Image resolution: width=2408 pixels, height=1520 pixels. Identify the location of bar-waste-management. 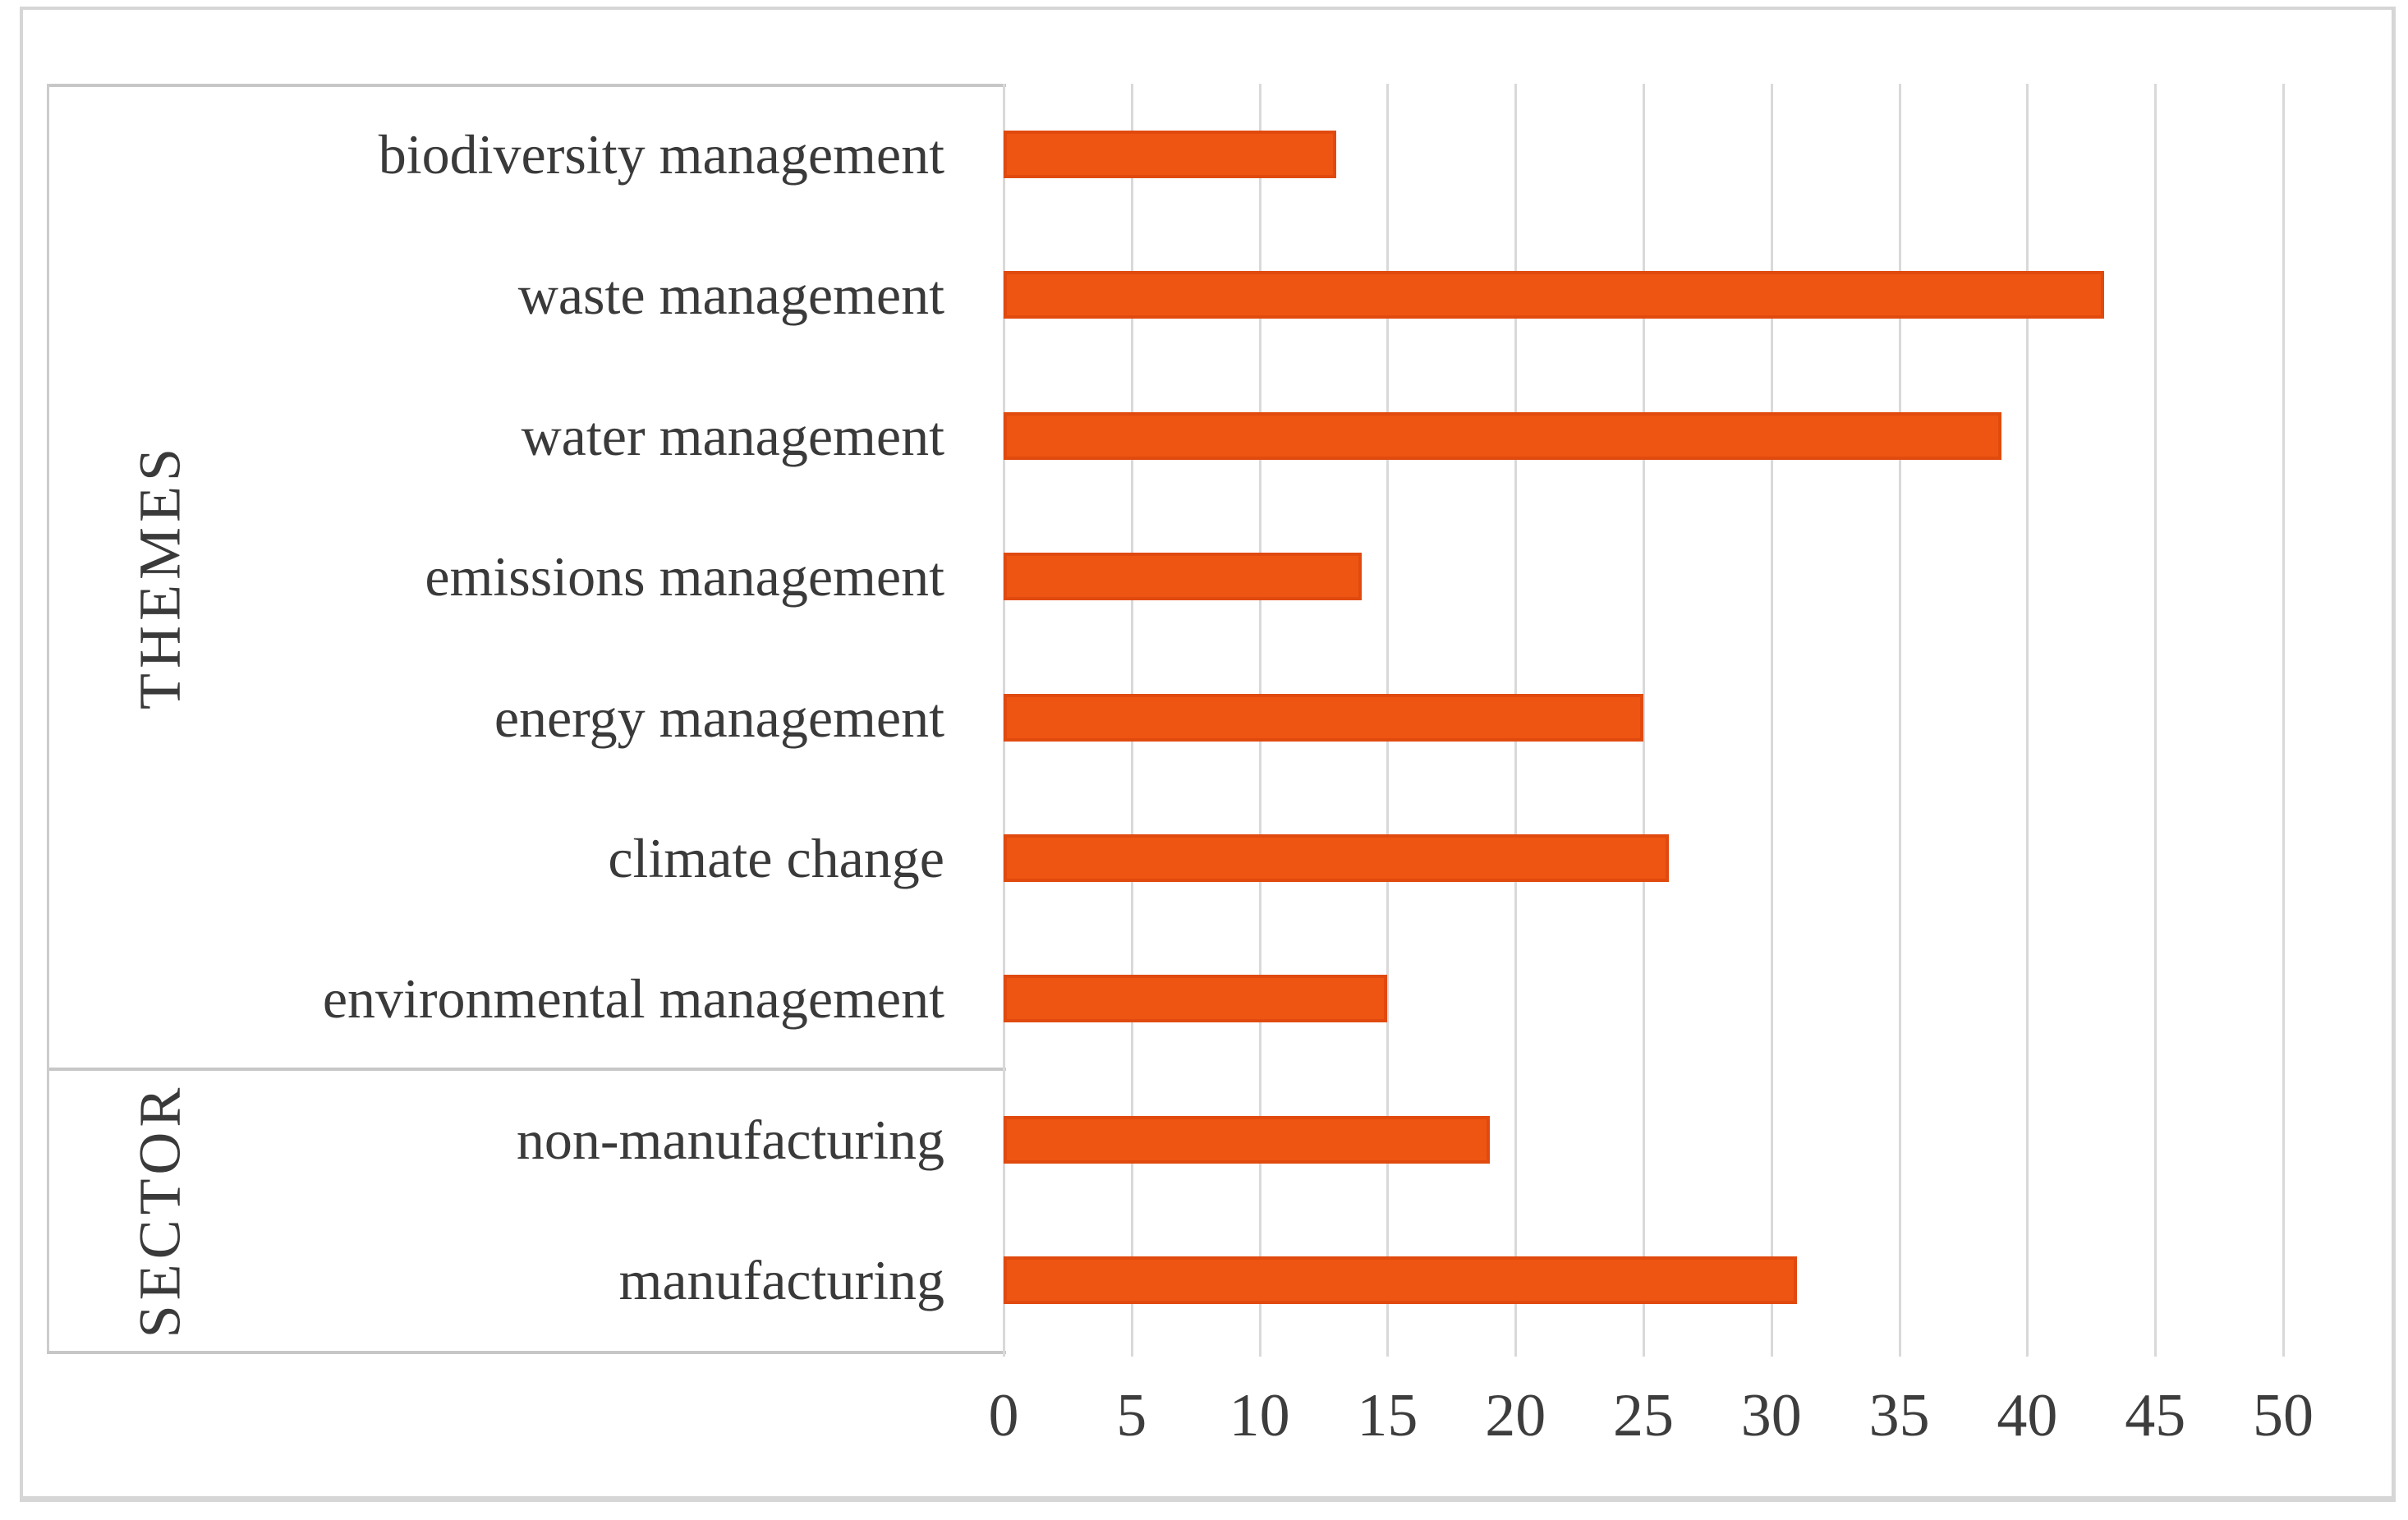
(1554, 295).